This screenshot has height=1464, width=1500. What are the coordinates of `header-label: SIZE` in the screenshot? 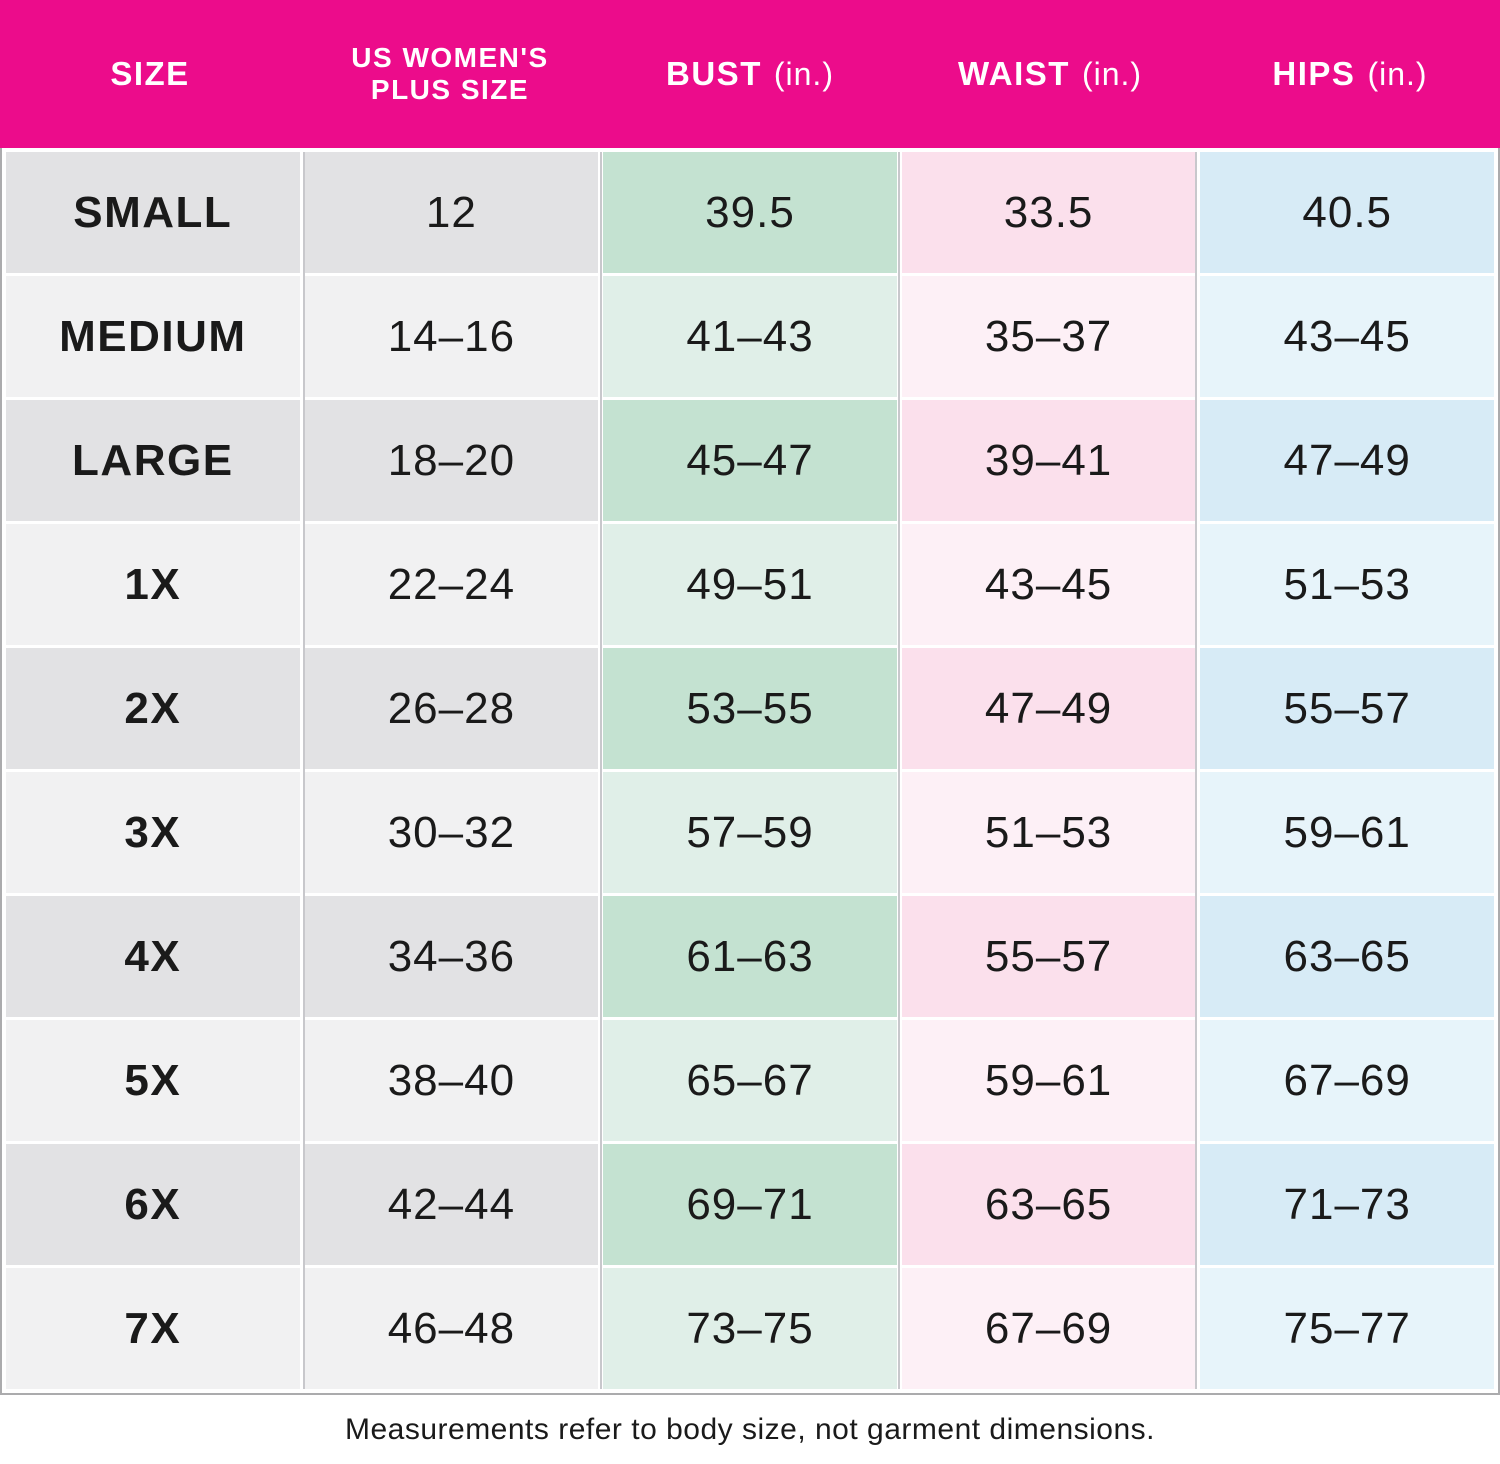 It's located at (150, 74).